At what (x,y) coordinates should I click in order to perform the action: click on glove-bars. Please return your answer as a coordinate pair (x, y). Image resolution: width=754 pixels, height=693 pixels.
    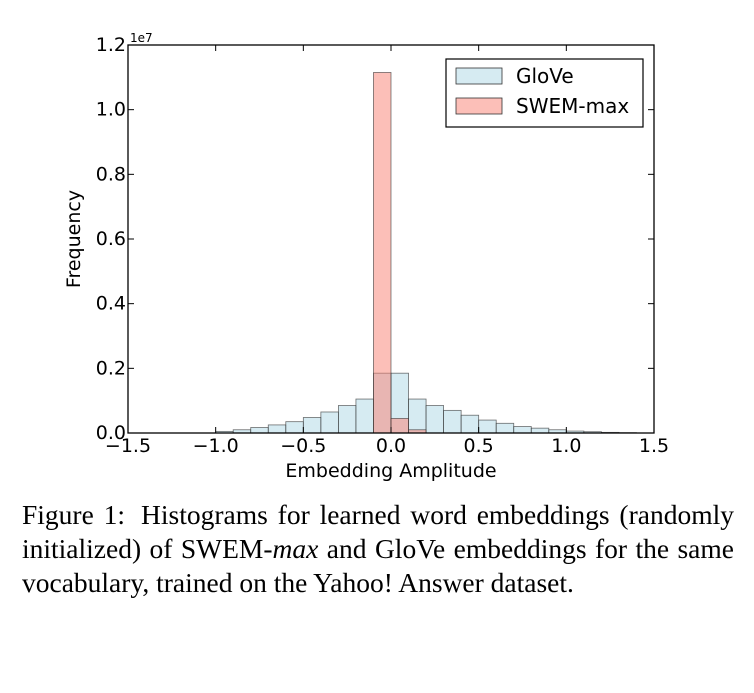
    Looking at the image, I should click on (426, 403).